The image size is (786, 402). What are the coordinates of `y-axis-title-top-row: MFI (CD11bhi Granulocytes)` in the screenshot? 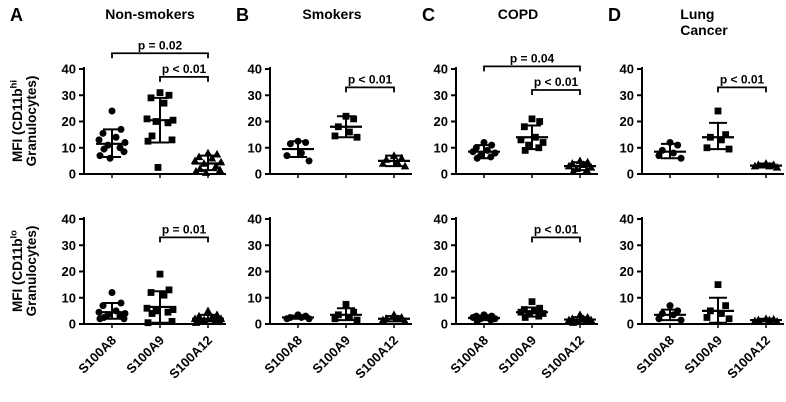 It's located at (23, 121).